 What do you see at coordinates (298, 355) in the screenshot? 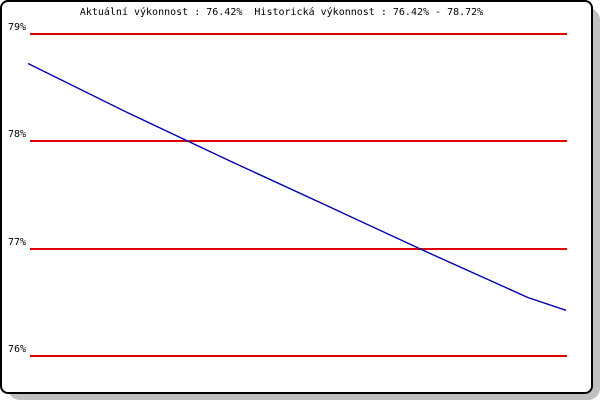
I see `gridline-76%` at bounding box center [298, 355].